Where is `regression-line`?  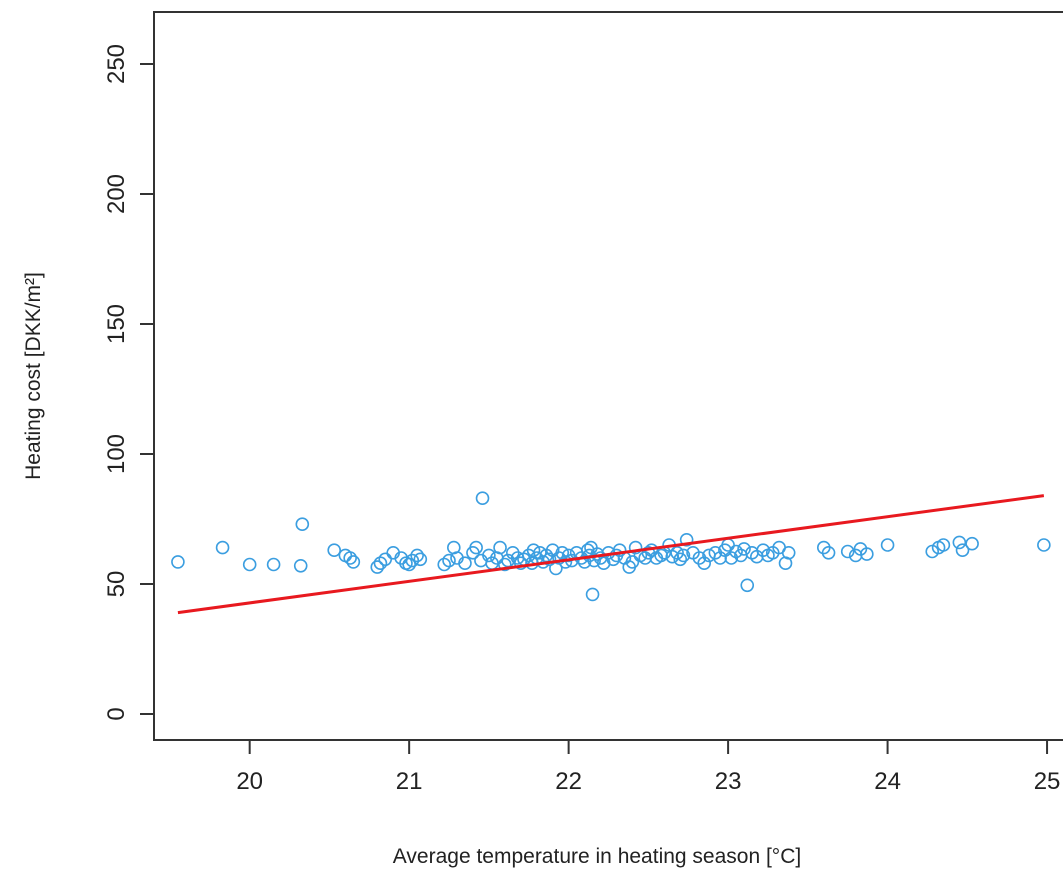
regression-line is located at coordinates (611, 554).